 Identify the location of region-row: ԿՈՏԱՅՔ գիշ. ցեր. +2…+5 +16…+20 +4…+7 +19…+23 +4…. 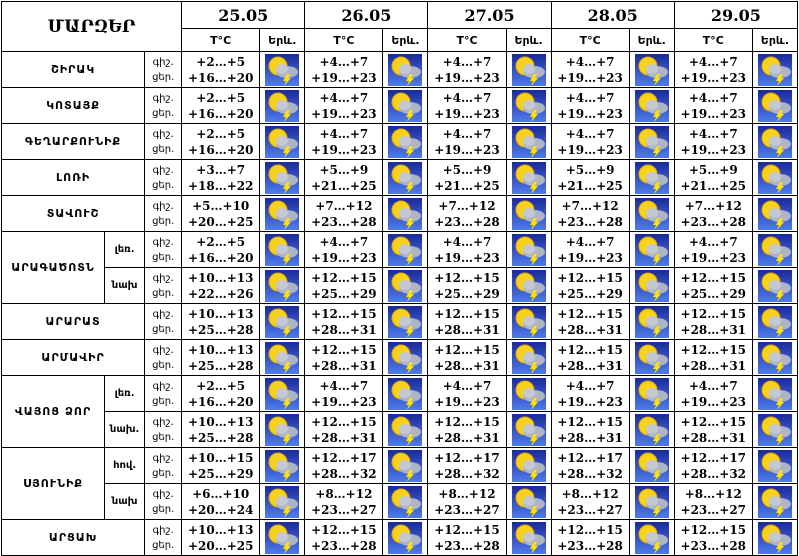
(399, 105).